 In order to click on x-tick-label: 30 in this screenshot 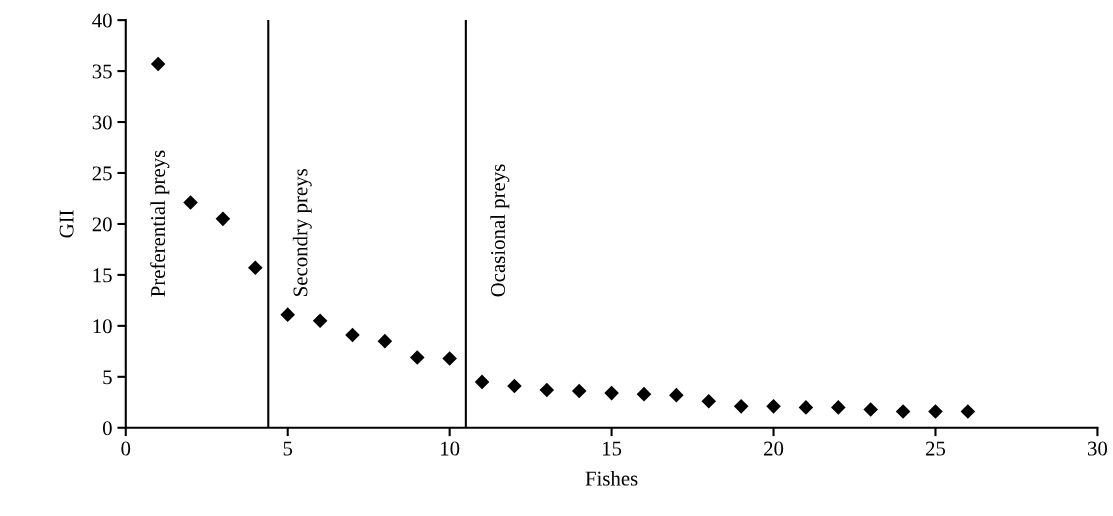, I will do `click(1098, 448)`.